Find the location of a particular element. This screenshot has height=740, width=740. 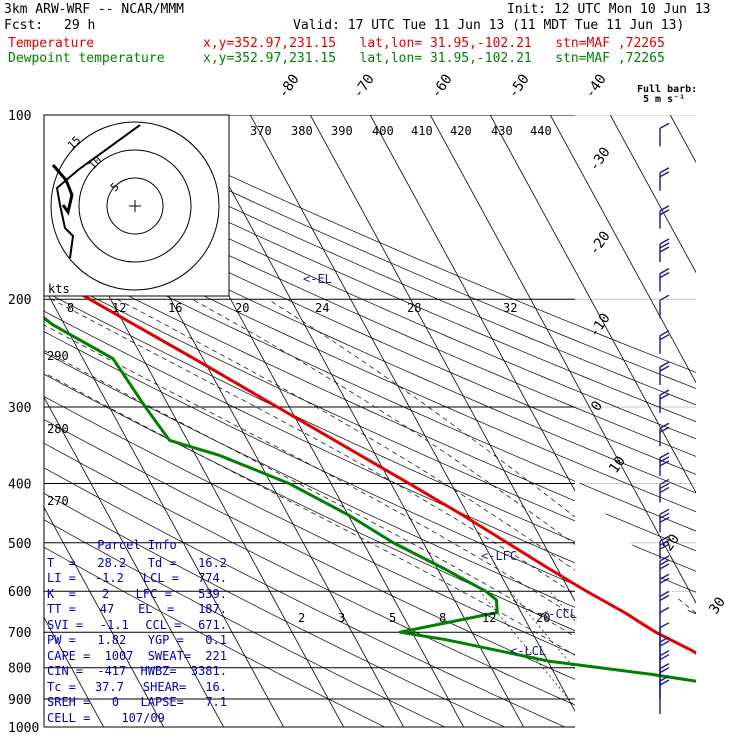

theta-label: 380 is located at coordinates (302, 131).